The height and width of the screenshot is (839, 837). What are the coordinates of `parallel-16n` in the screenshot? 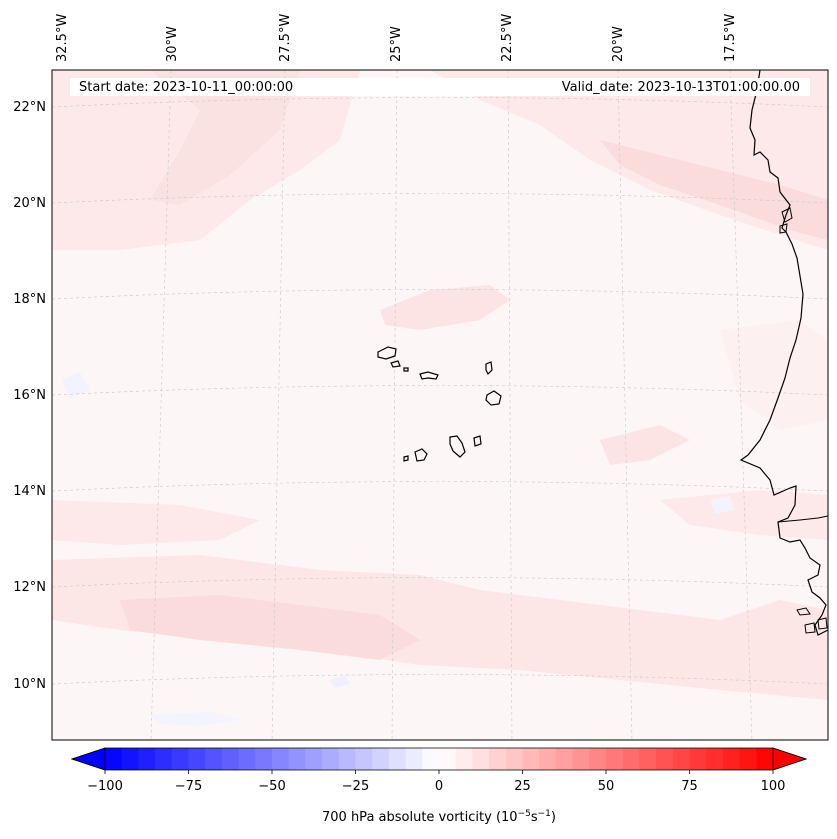 It's located at (440, 390).